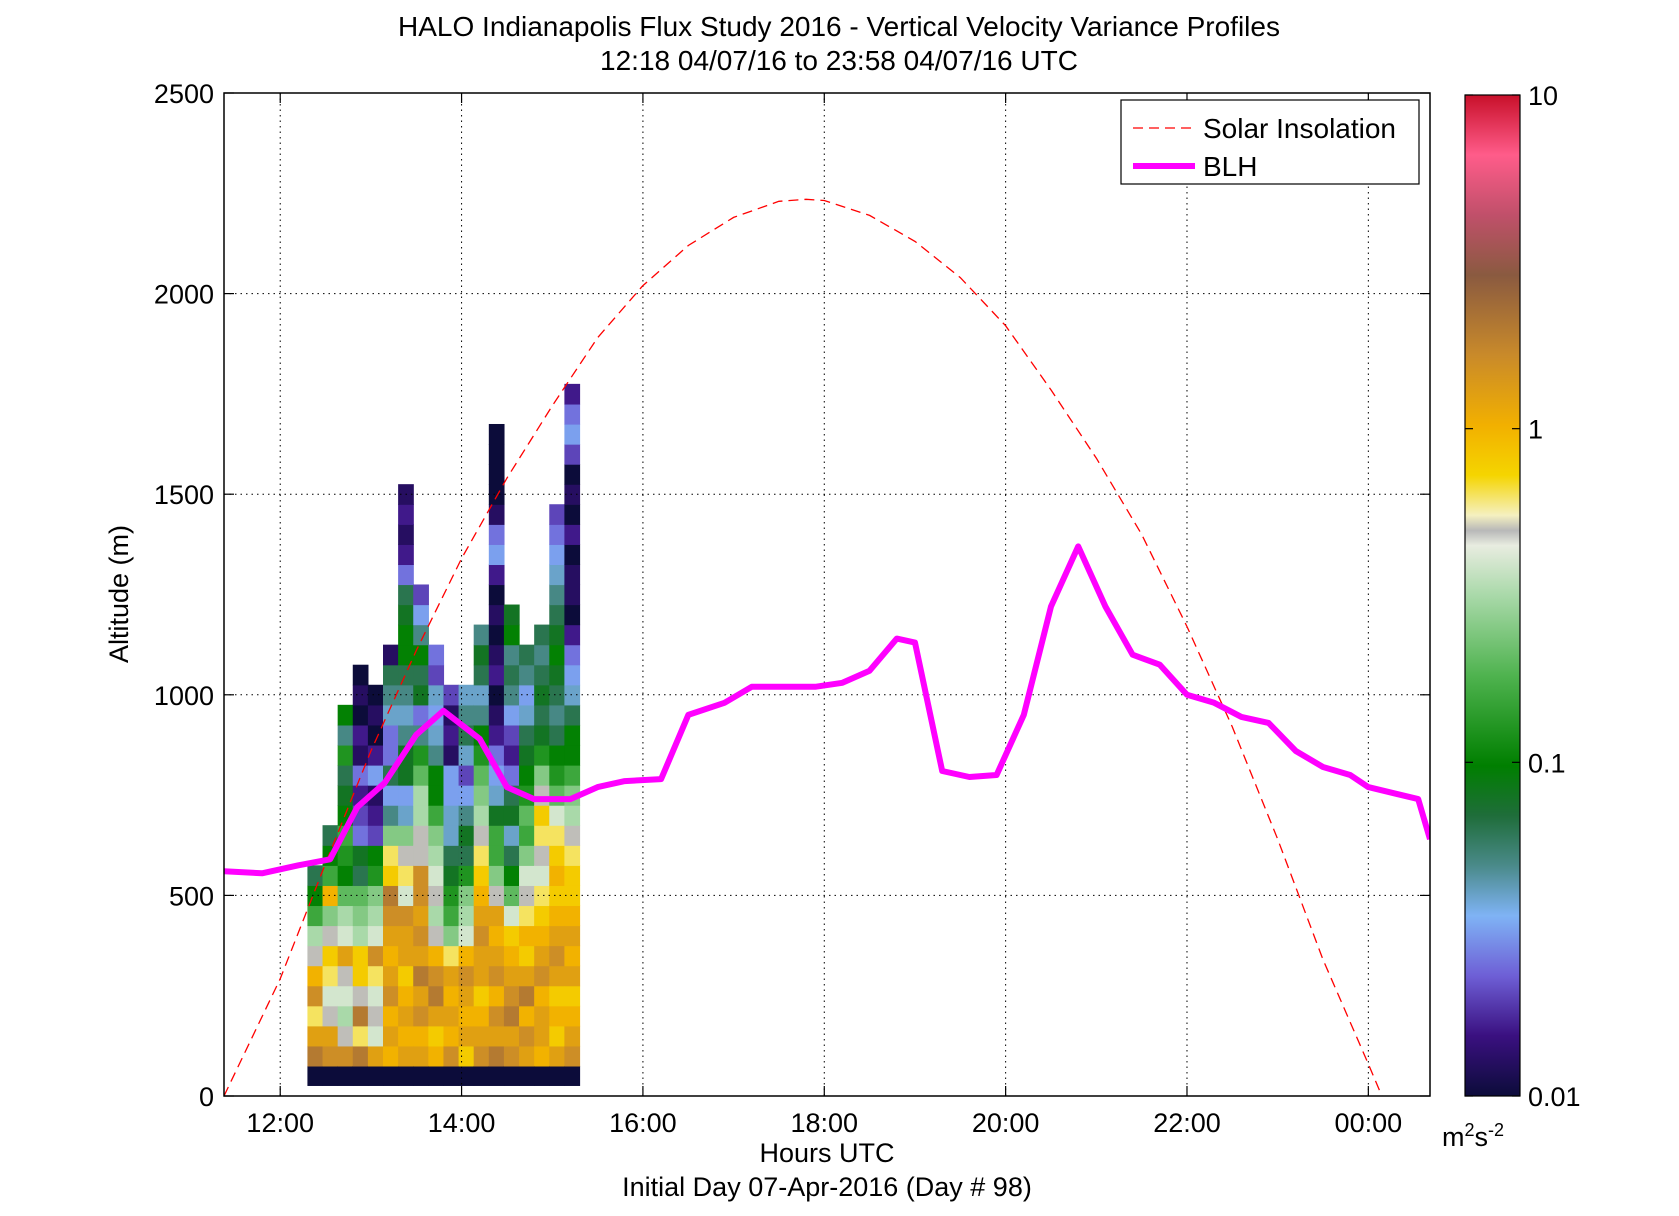 The width and height of the screenshot is (1679, 1216). What do you see at coordinates (1511, 616) in the screenshot?
I see `colorbar: 0.01 0.1 1 10 m2s-2` at bounding box center [1511, 616].